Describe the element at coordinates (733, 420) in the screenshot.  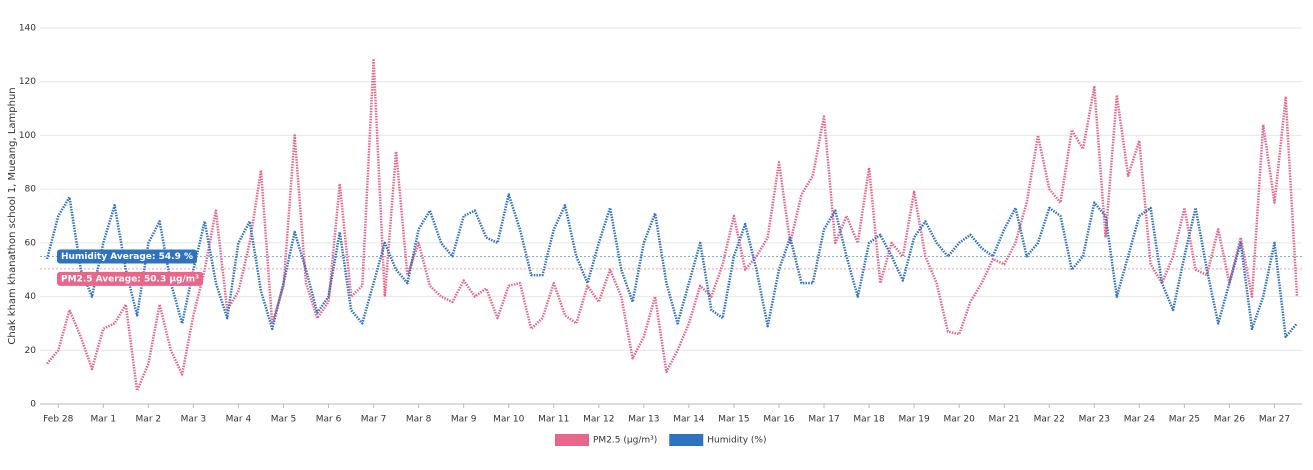
I see `x-tick-label: Mar 15` at that location.